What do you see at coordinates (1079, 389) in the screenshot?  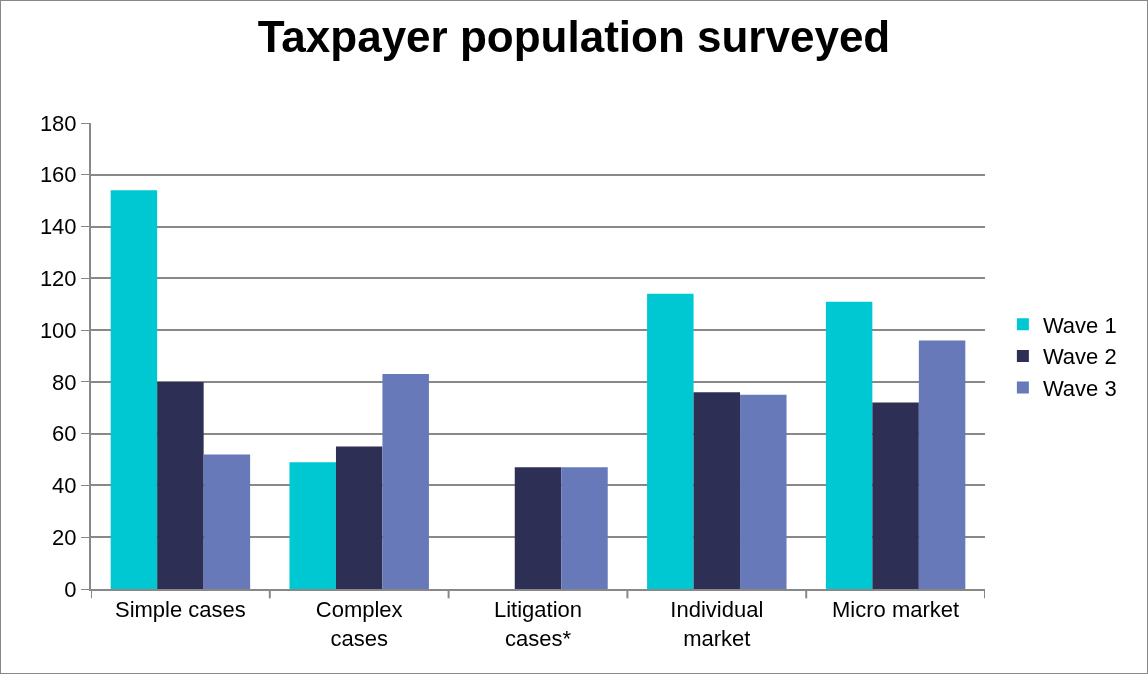 I see `legend-label: Wave 3` at bounding box center [1079, 389].